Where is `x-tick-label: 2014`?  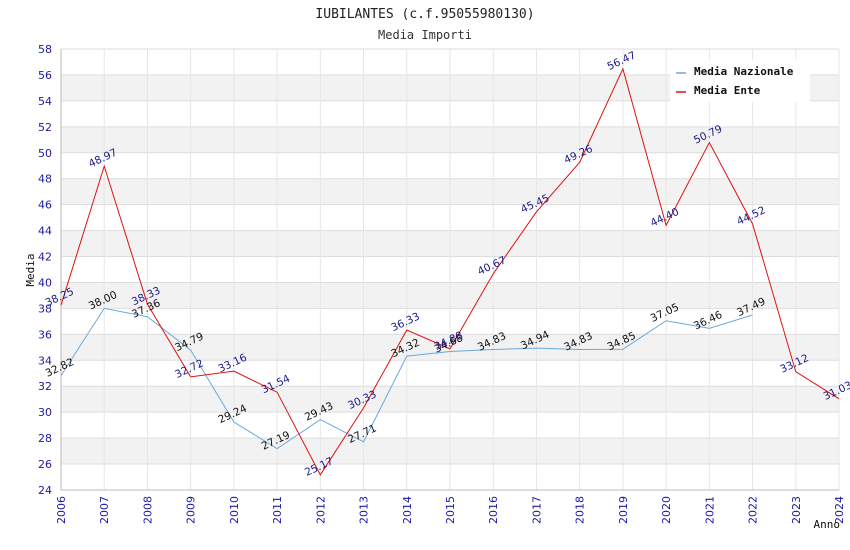 x-tick-label: 2014 is located at coordinates (407, 510).